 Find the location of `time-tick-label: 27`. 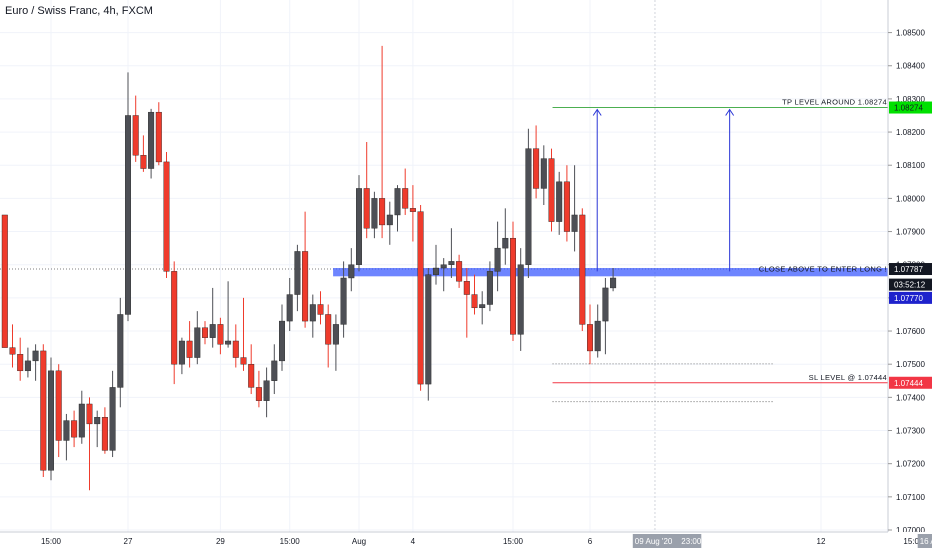

time-tick-label: 27 is located at coordinates (128, 541).